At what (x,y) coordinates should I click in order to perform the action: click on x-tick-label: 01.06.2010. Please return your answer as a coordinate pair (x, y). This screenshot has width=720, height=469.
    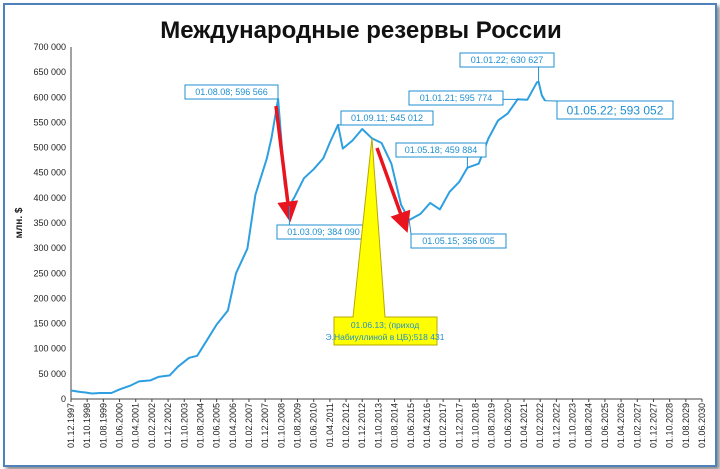
    Looking at the image, I should click on (314, 425).